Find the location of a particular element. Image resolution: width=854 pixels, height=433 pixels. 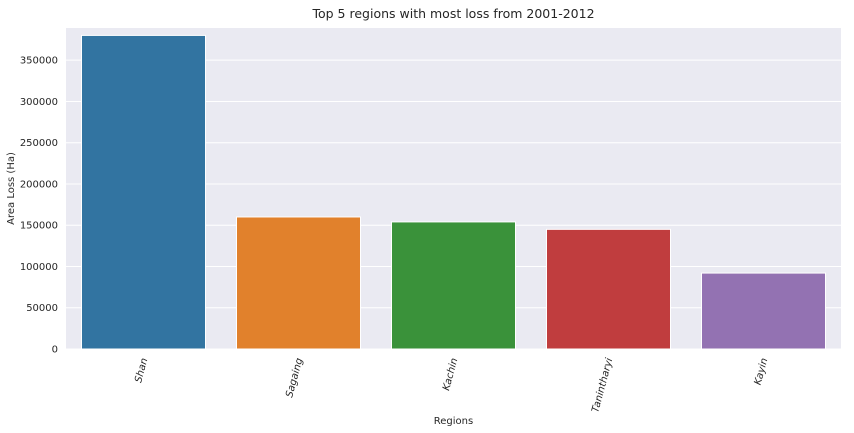

x-tick-label: Kayin is located at coordinates (762, 371).